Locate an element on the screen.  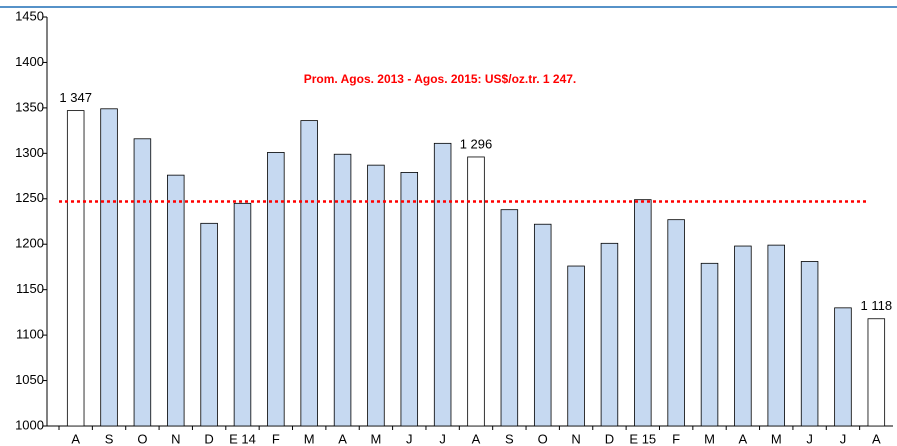
x-tick-label: E 15 is located at coordinates (642, 438).